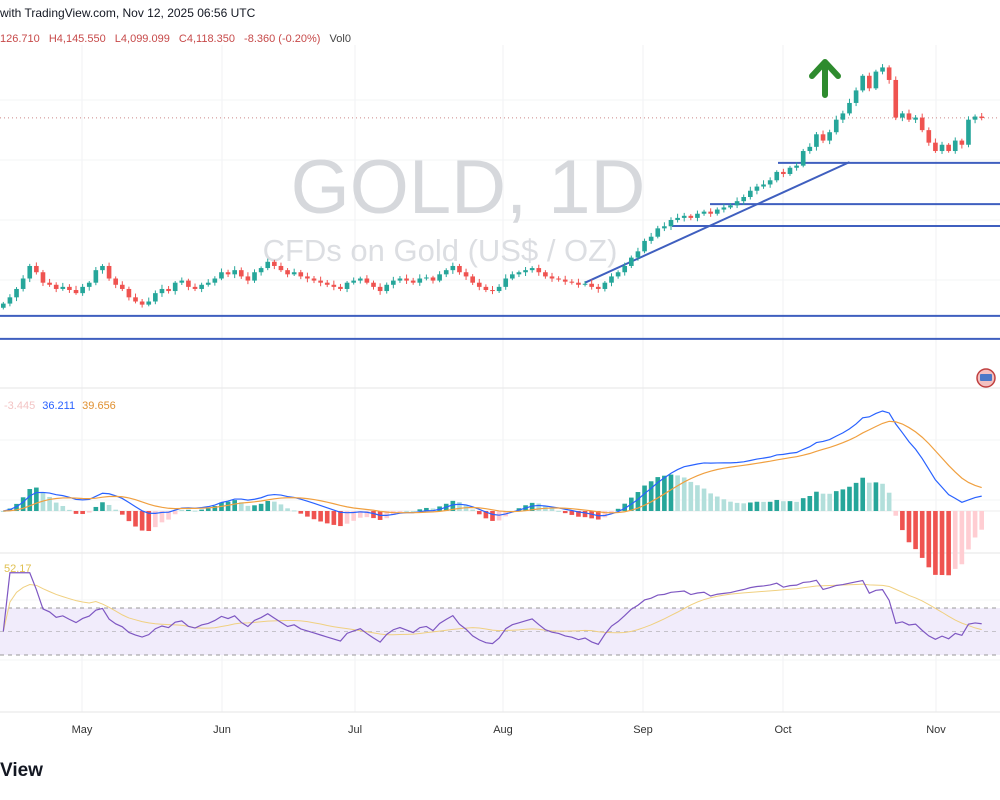 The width and height of the screenshot is (1000, 800). What do you see at coordinates (825, 78) in the screenshot?
I see `up-arrow-icon` at bounding box center [825, 78].